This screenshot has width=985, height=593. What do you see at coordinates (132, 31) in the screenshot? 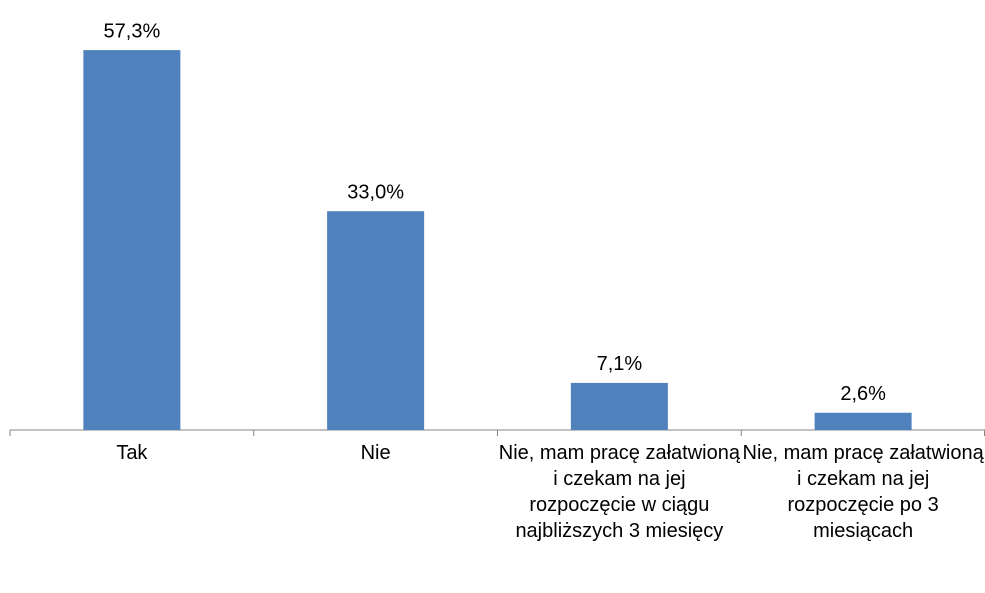
I see `data-label: 57,3%` at bounding box center [132, 31].